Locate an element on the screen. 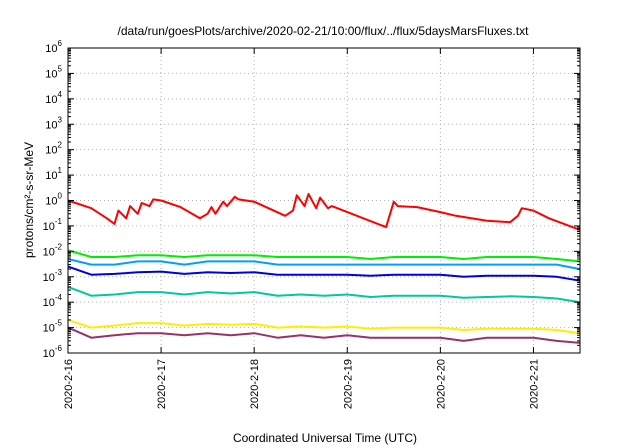 The height and width of the screenshot is (448, 640). x-tick-label: 2020-2-19 is located at coordinates (348, 384).